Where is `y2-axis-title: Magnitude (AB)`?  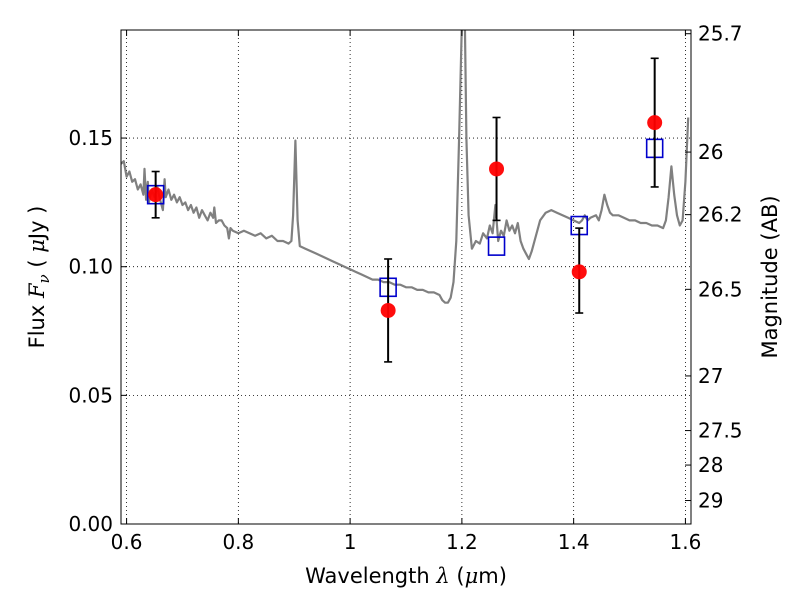 y2-axis-title: Magnitude (AB) is located at coordinates (770, 276).